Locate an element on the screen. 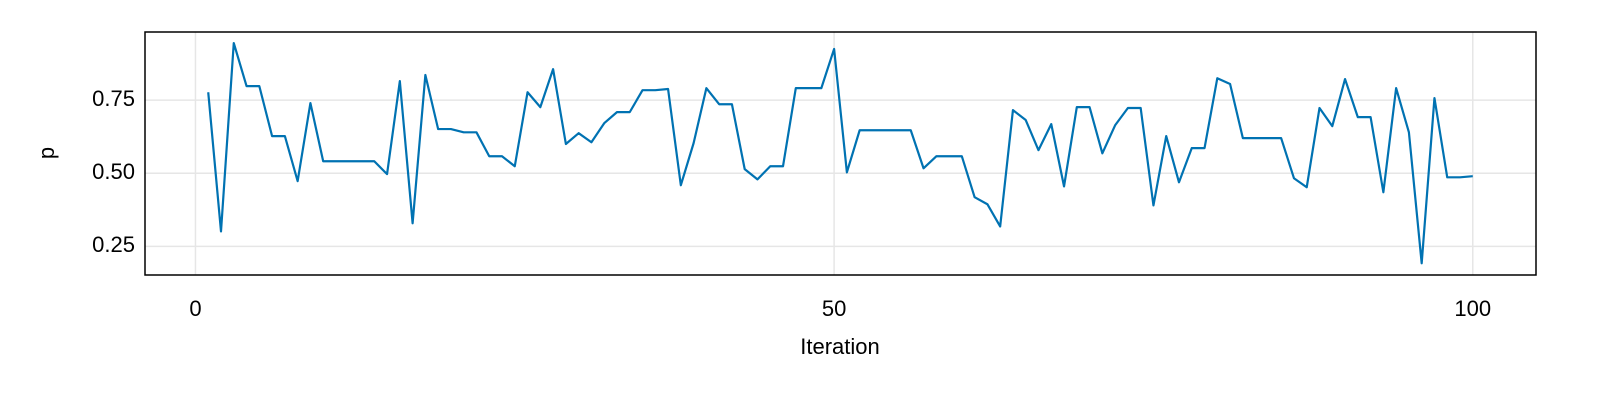 The image size is (1600, 405). y-tick-label: 0.75 is located at coordinates (113, 98).